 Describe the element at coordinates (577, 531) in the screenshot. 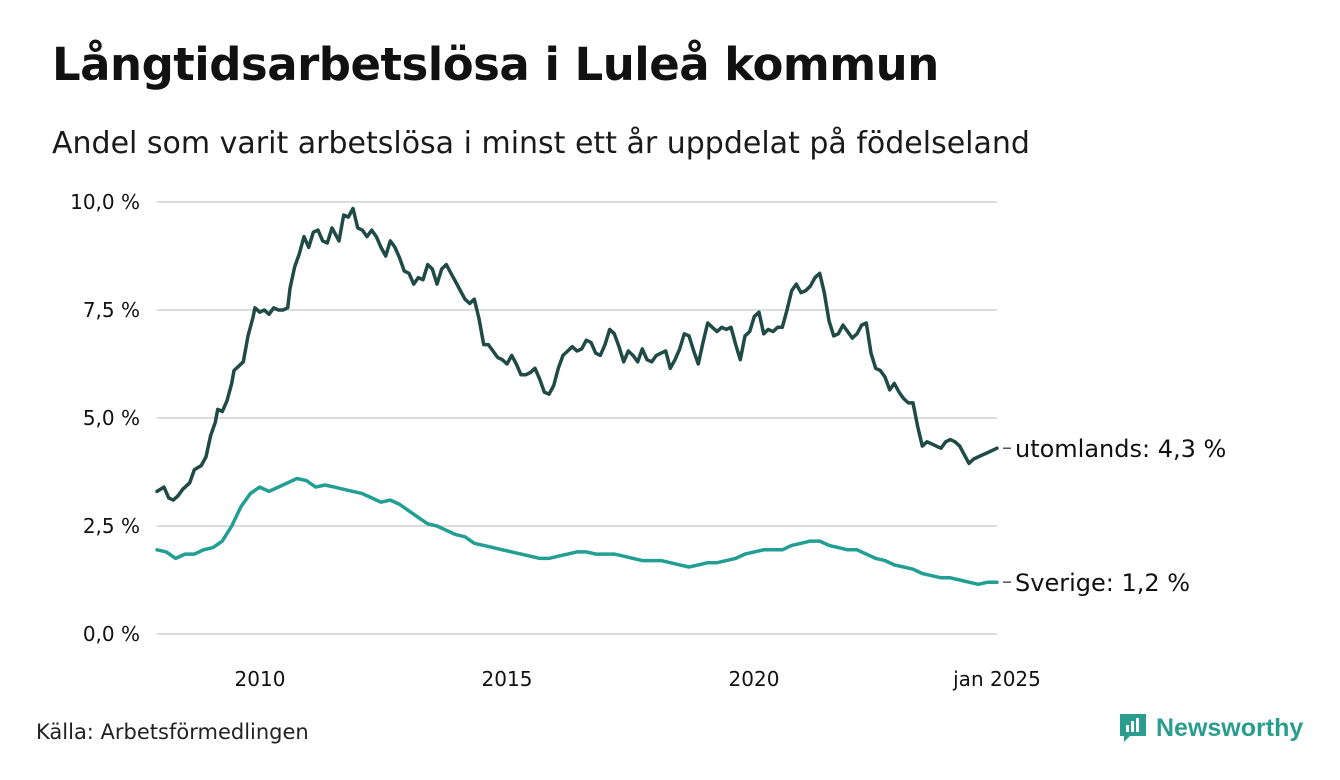

I see `series-line-sverige` at that location.